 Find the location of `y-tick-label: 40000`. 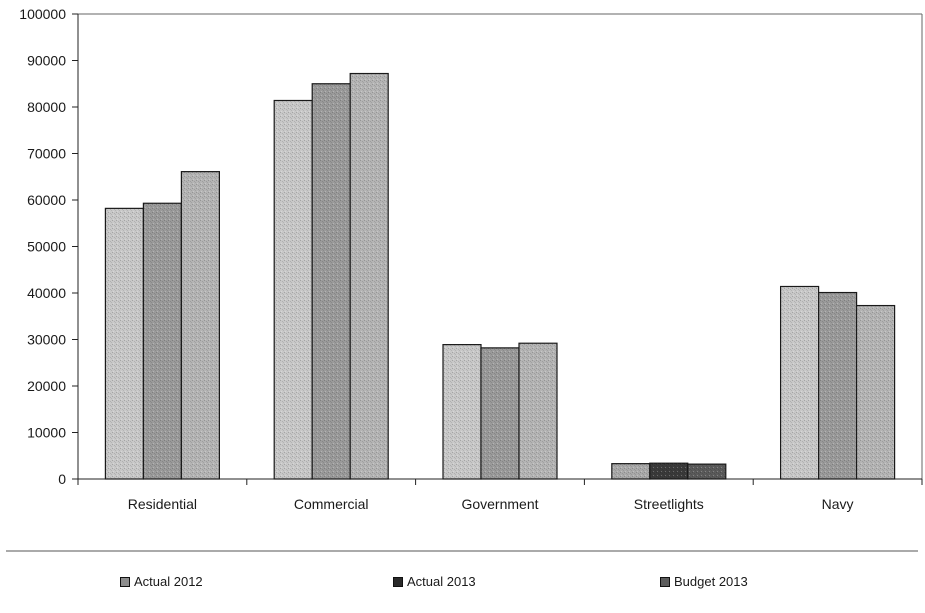

y-tick-label: 40000 is located at coordinates (46, 293).